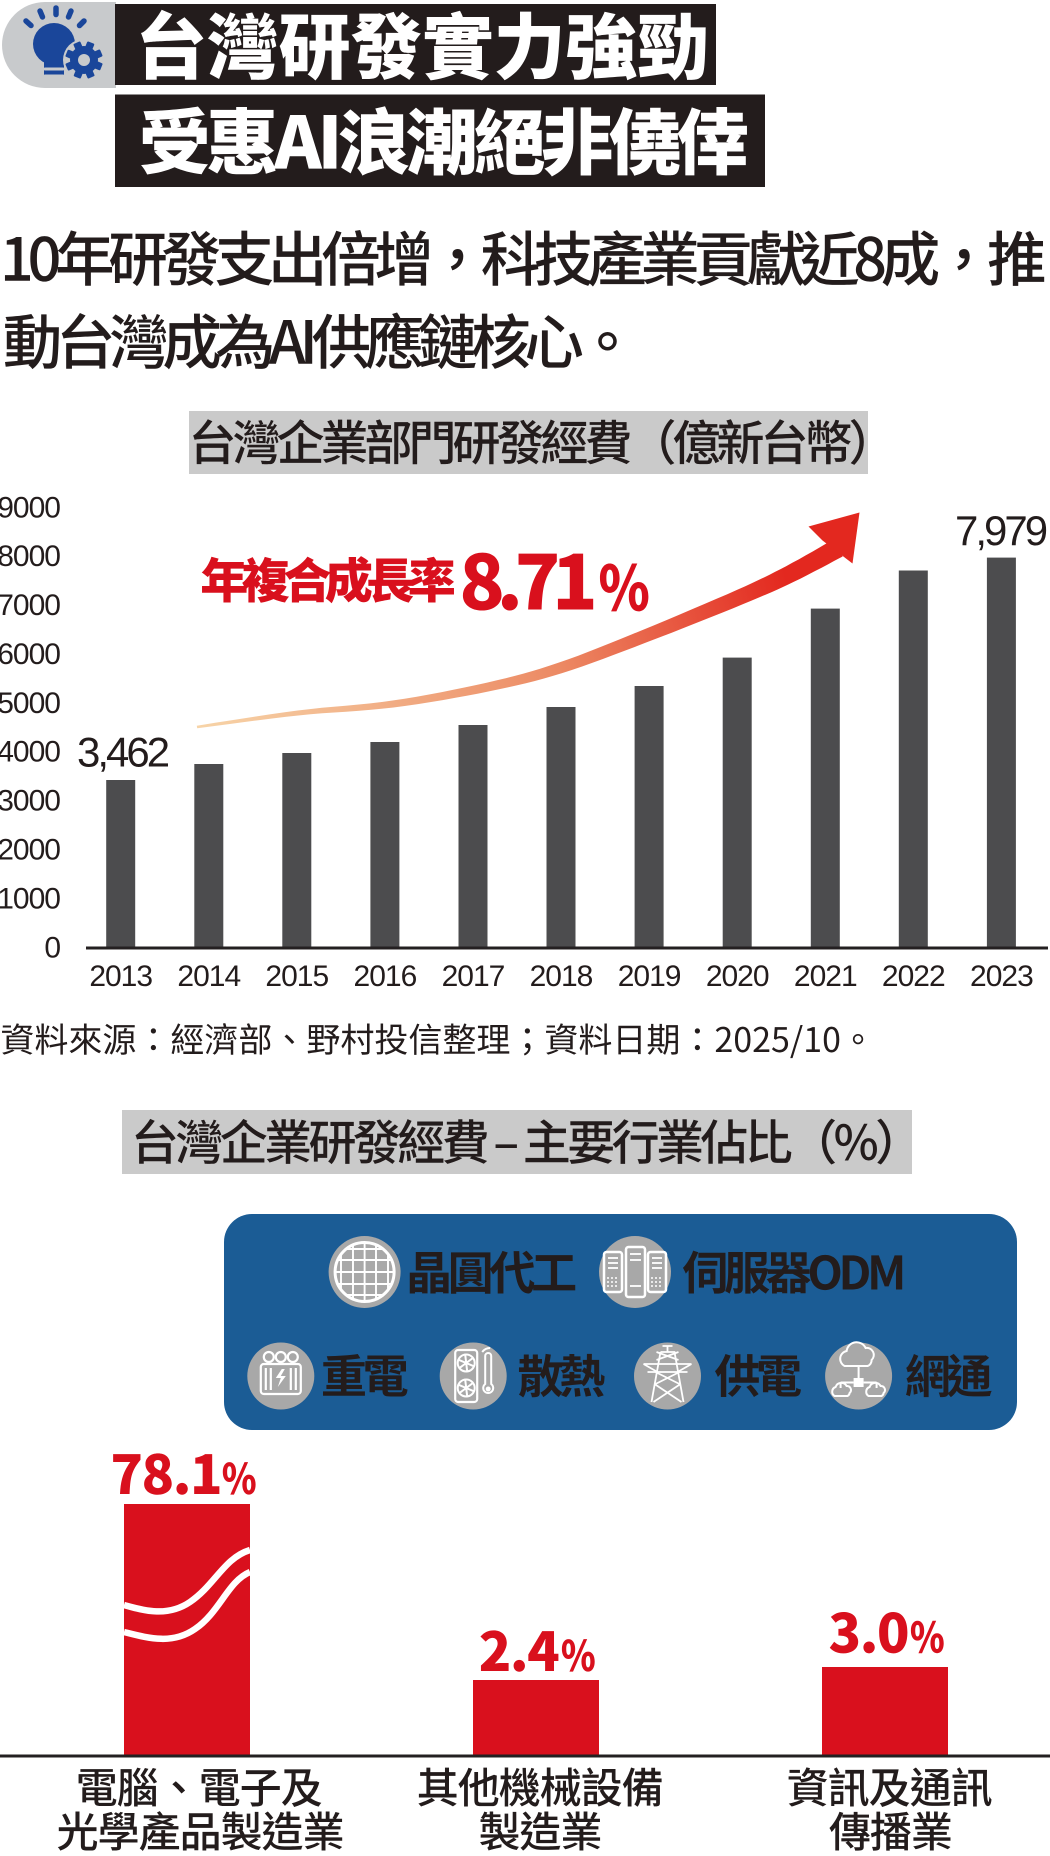 This screenshot has height=1856, width=1050. What do you see at coordinates (30, 801) in the screenshot?
I see `svg-text: 3000` at bounding box center [30, 801].